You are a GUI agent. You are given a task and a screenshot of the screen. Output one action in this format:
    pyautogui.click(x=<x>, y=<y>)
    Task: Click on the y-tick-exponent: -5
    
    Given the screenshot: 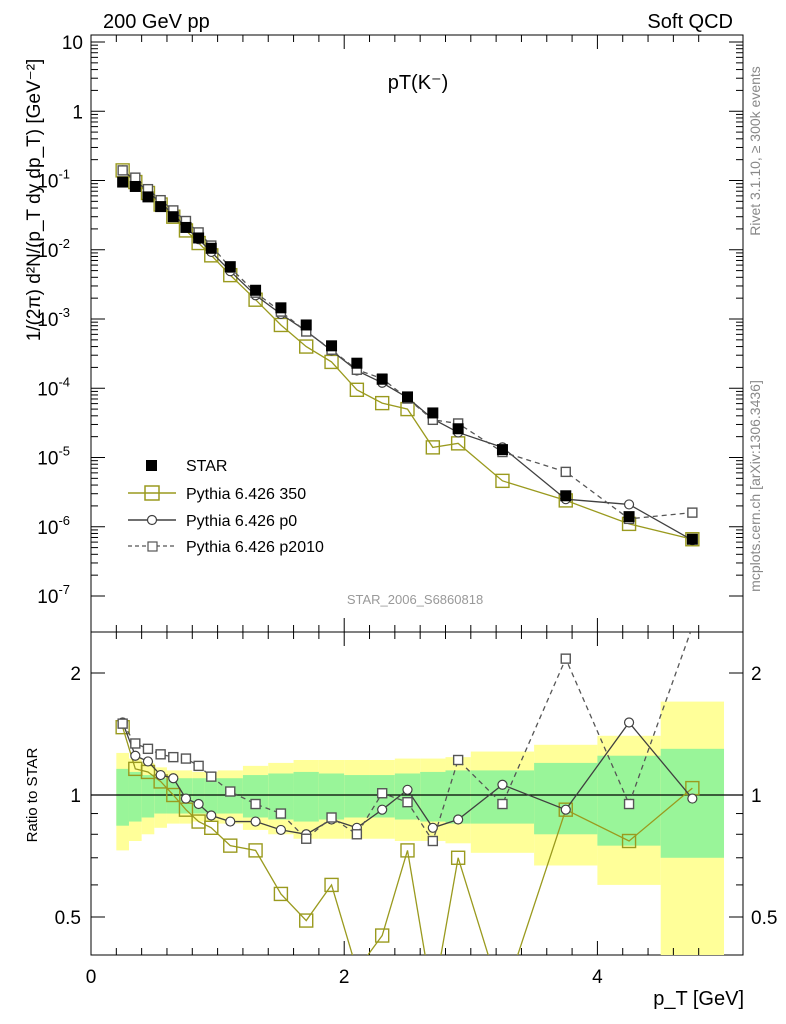 What is the action you would take?
    pyautogui.click(x=64, y=451)
    